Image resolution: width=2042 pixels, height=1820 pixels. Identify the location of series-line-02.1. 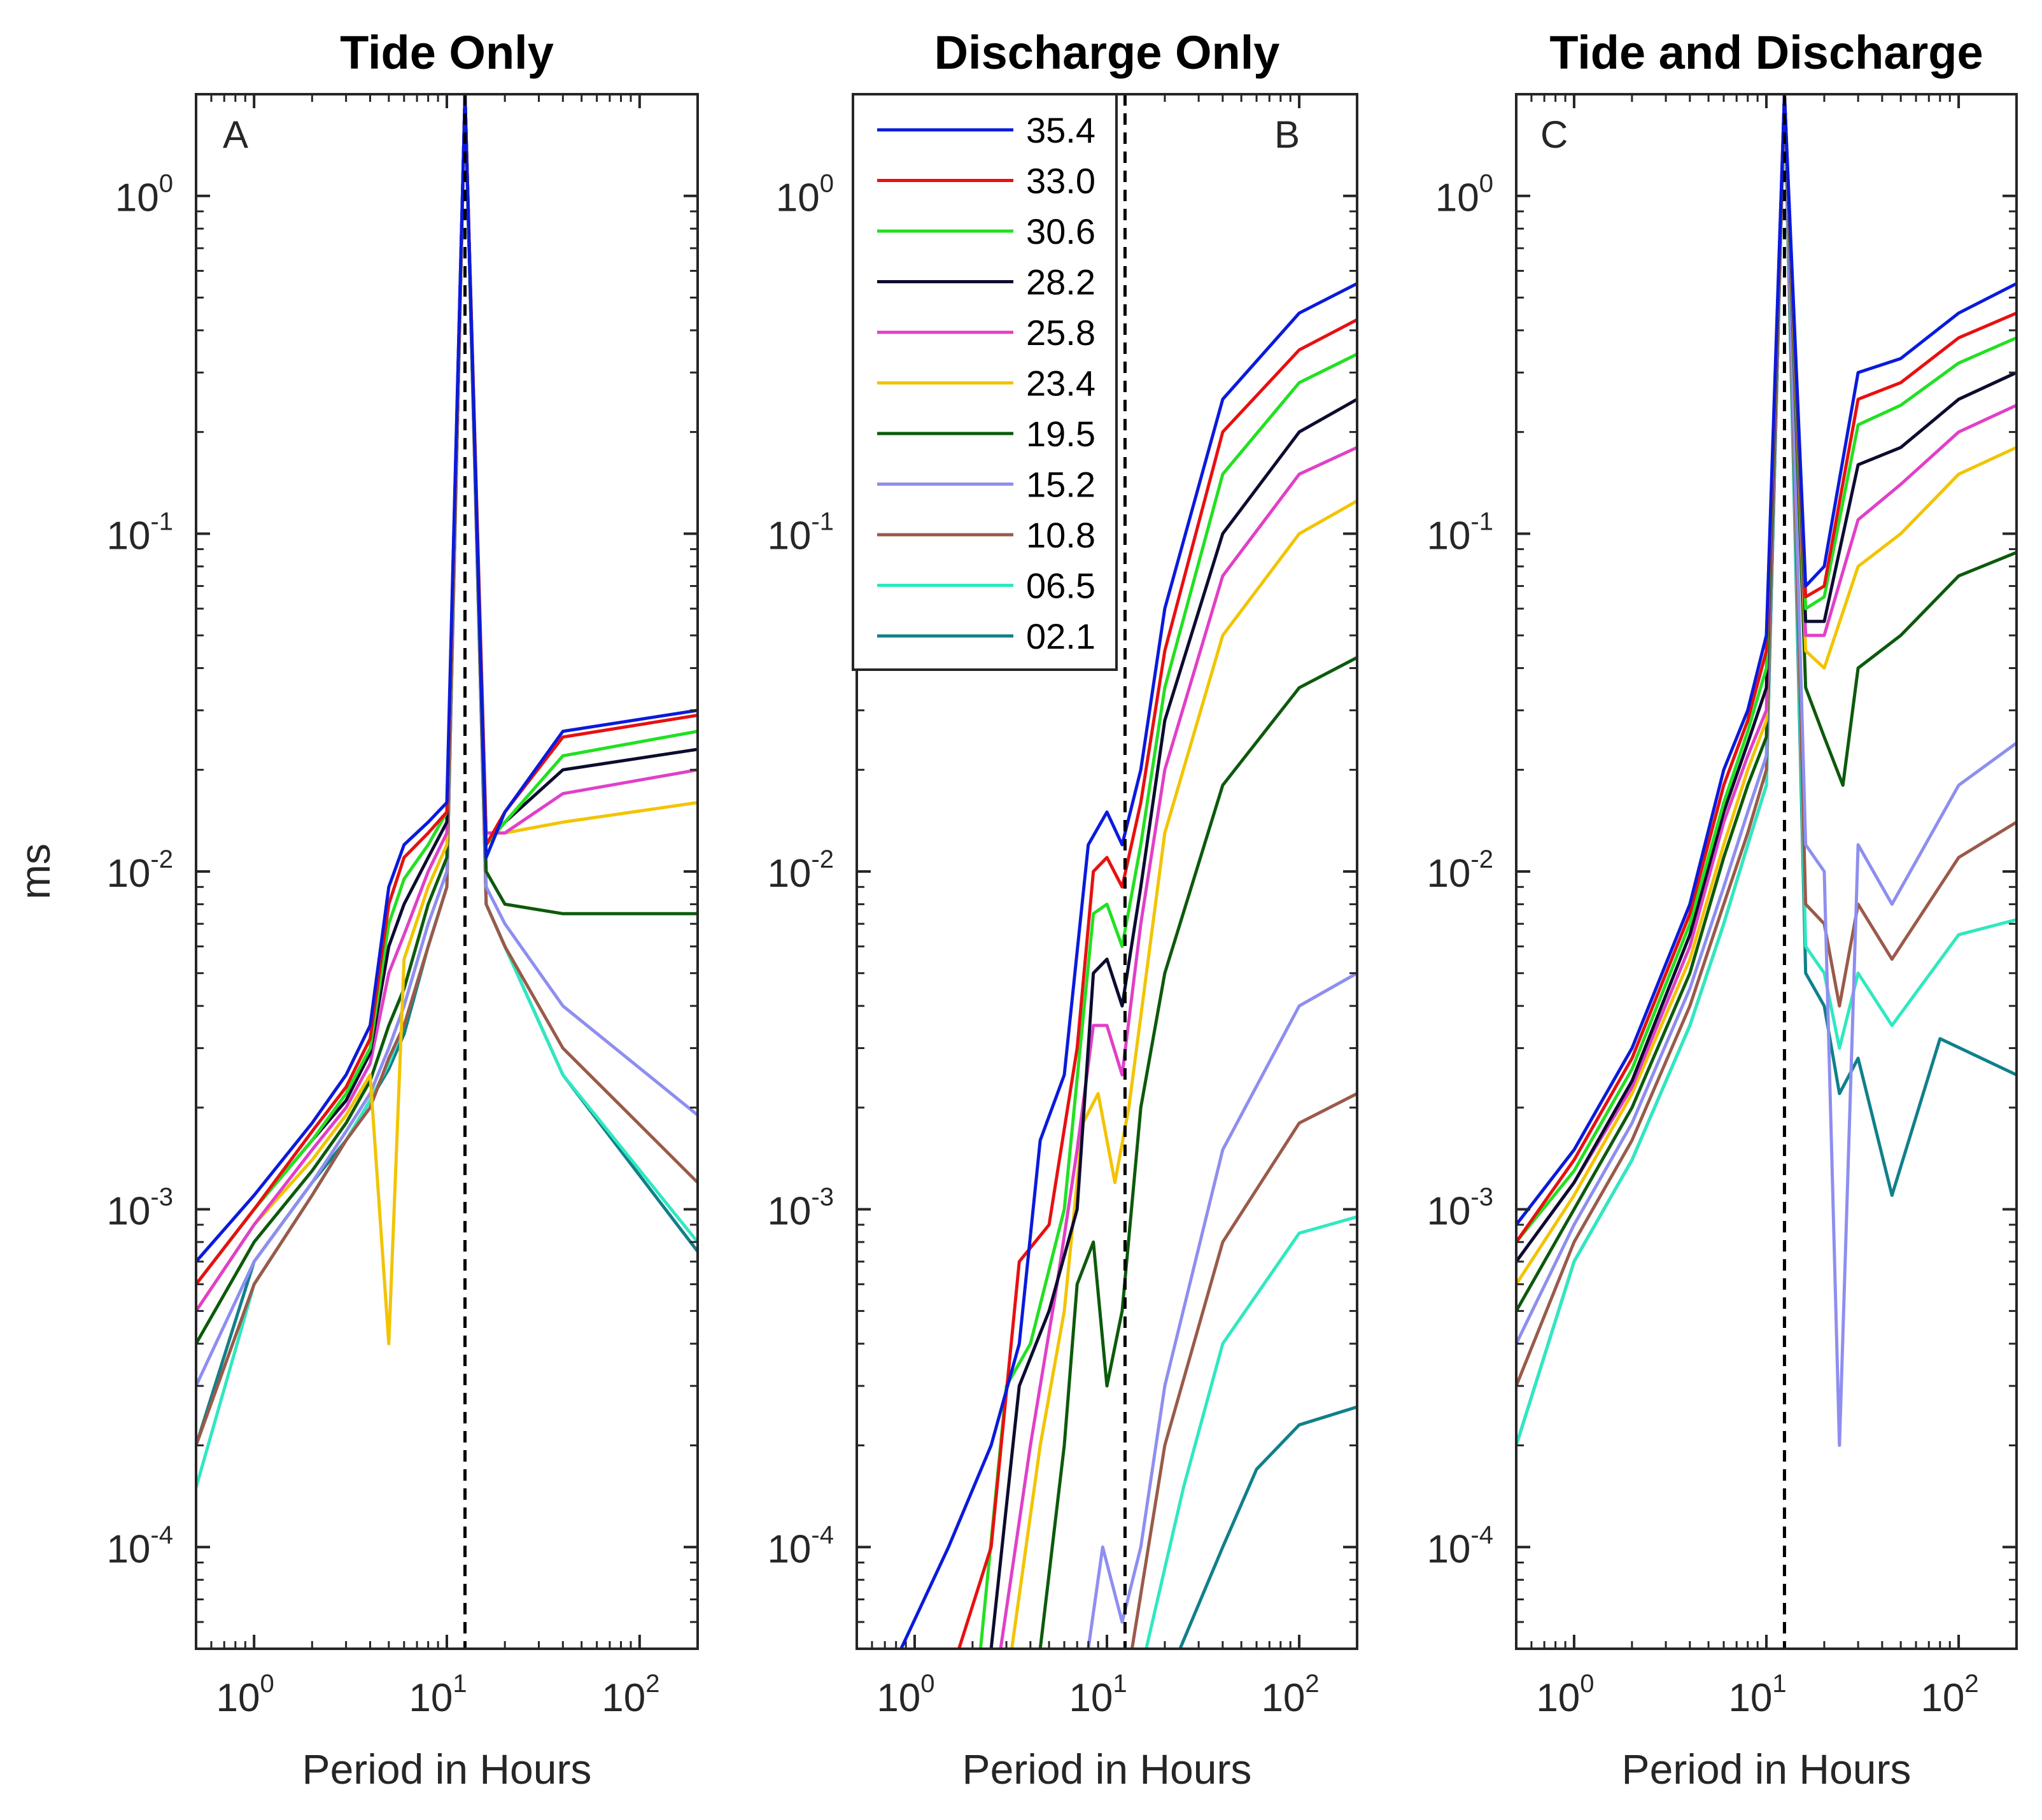
(1267, 1527).